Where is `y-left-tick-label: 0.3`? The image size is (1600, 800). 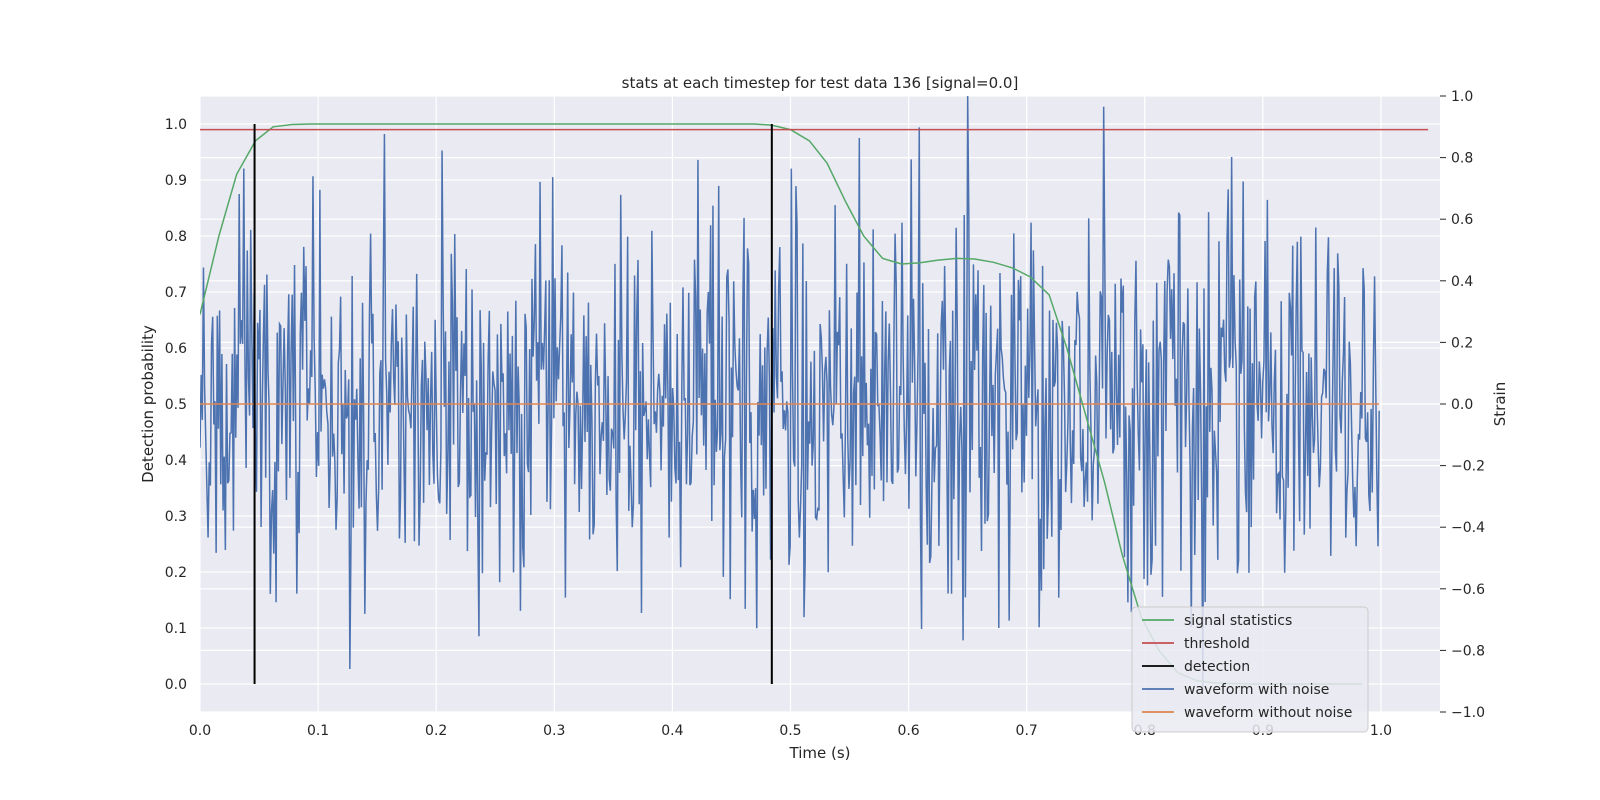
y-left-tick-label: 0.3 is located at coordinates (176, 517).